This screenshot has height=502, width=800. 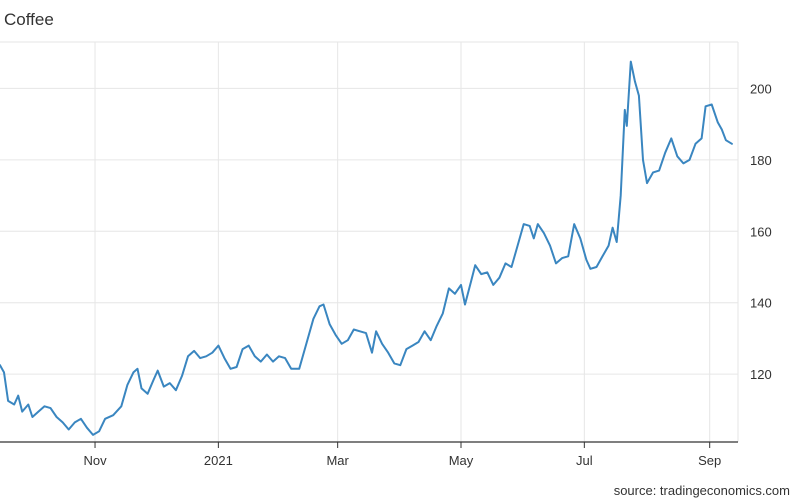 What do you see at coordinates (761, 160) in the screenshot?
I see `y-tick-label-180: 180` at bounding box center [761, 160].